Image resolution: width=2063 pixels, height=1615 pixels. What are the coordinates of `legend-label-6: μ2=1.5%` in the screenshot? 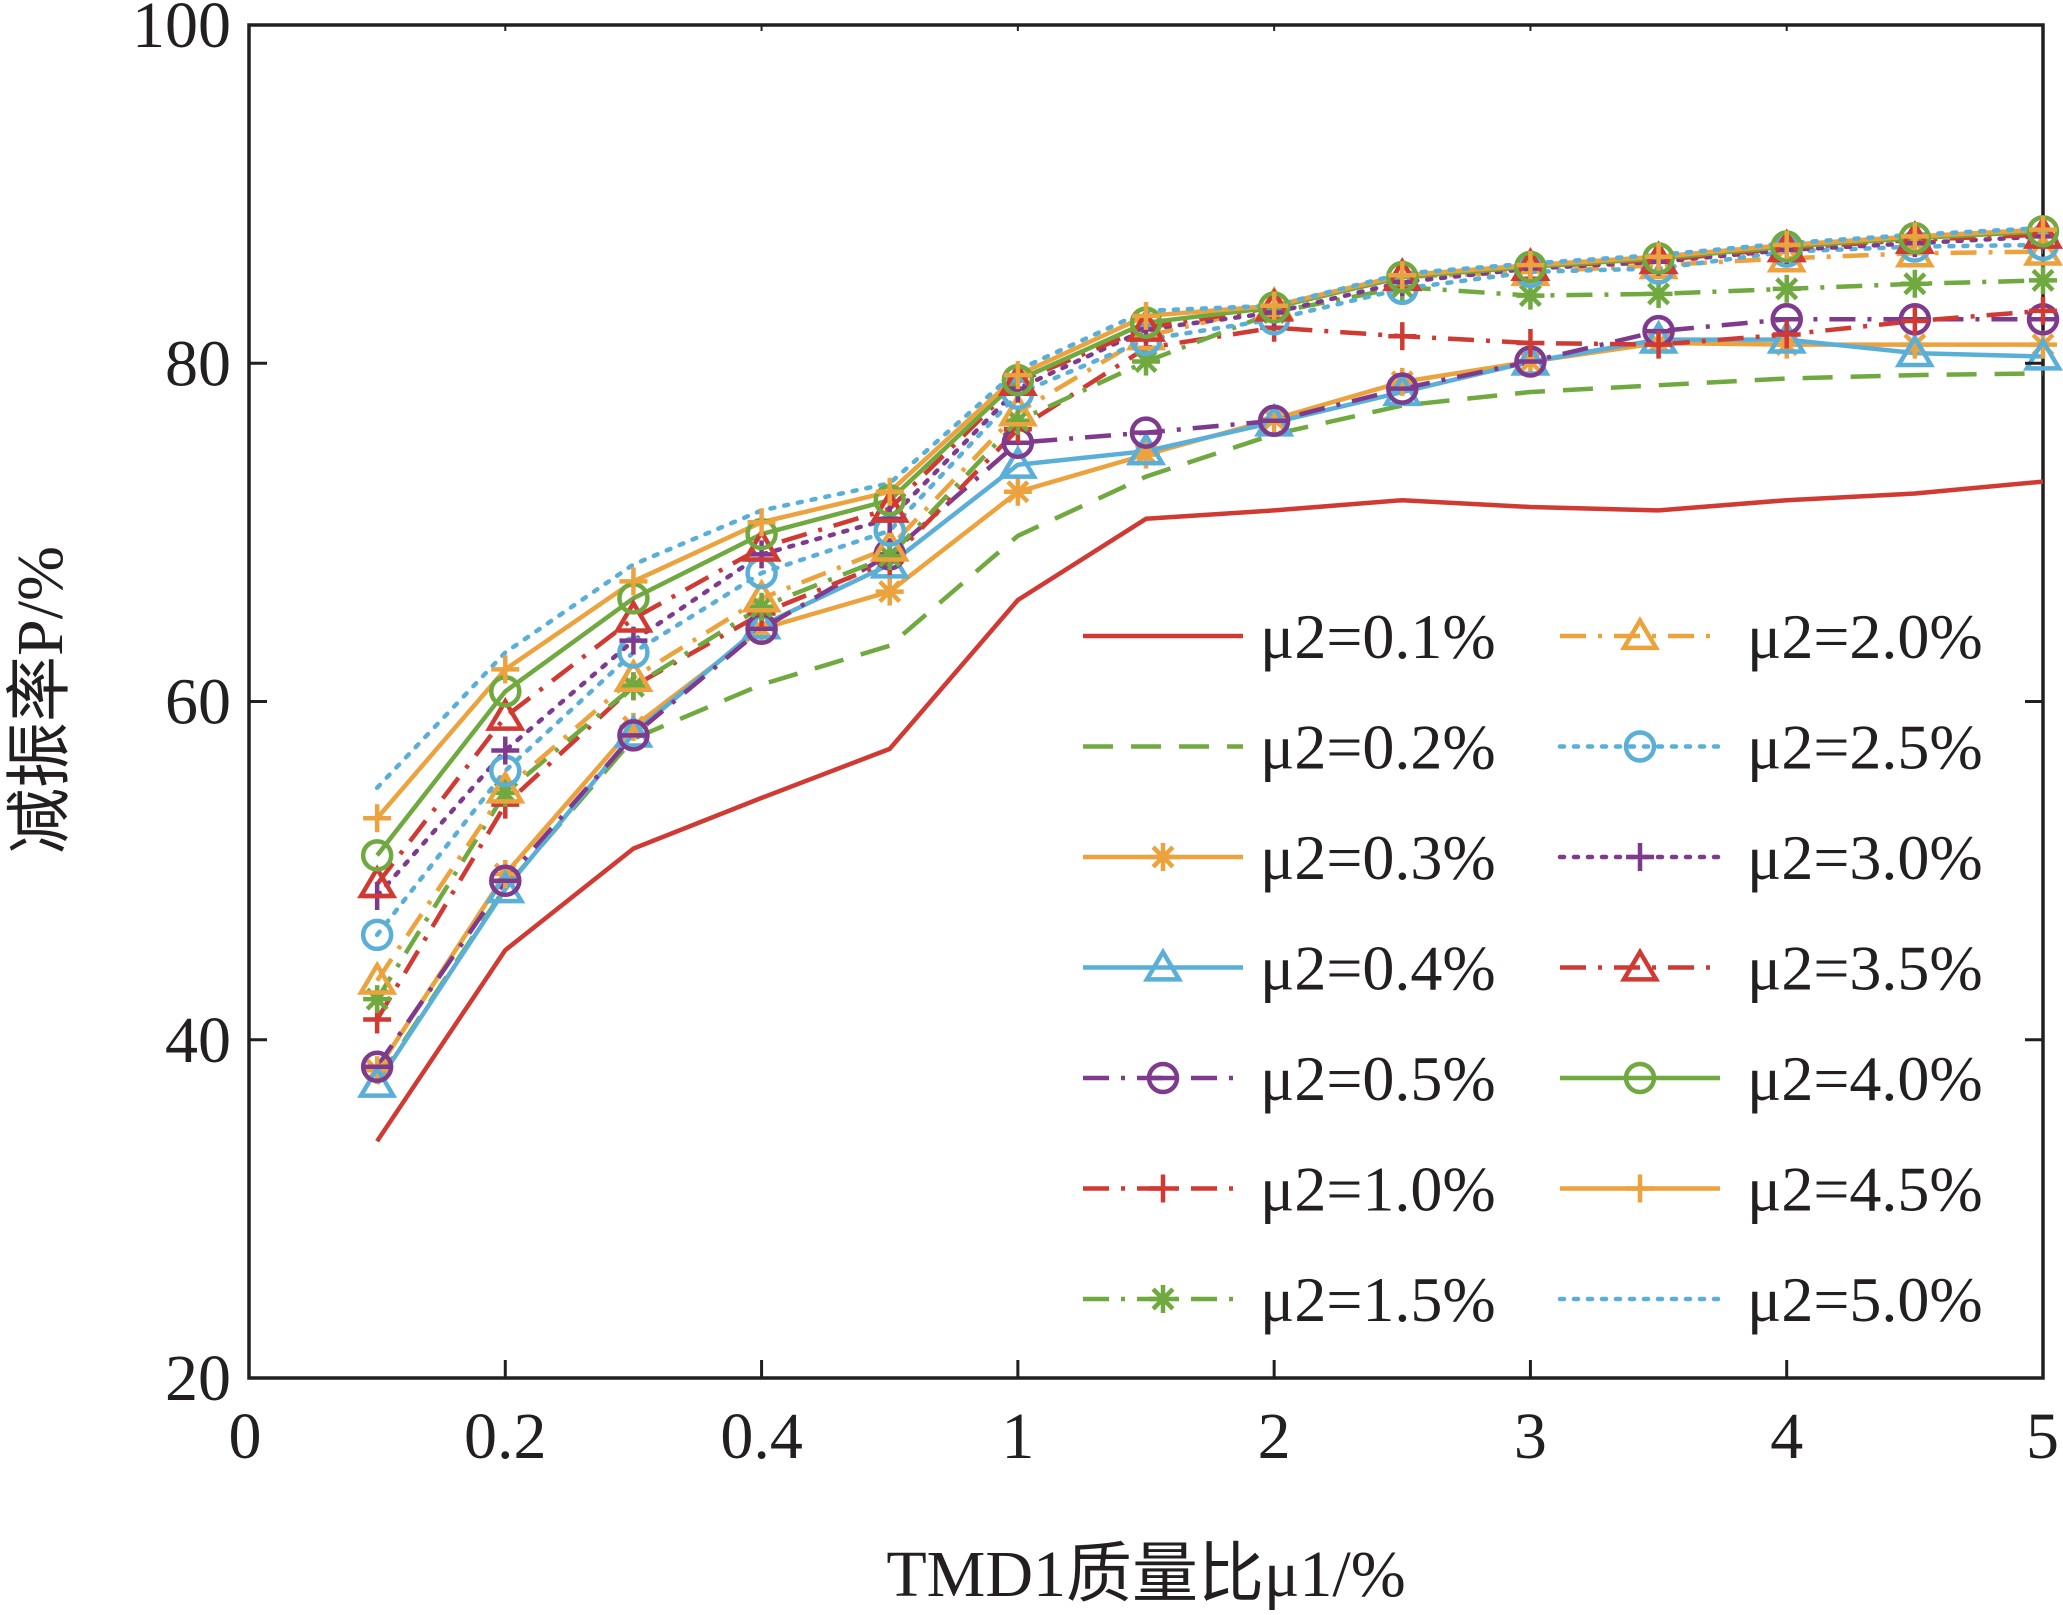 It's located at (1378, 1299).